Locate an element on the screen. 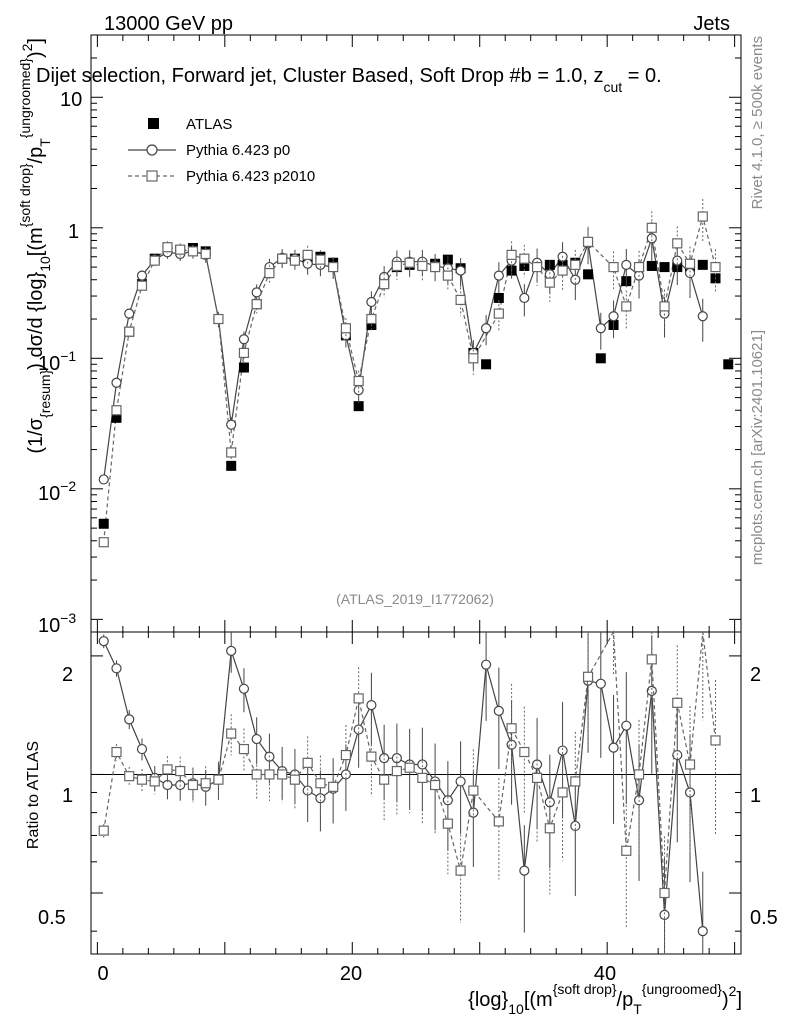  ytick-main-0.1: 10⁻¹ is located at coordinates (57, 361).